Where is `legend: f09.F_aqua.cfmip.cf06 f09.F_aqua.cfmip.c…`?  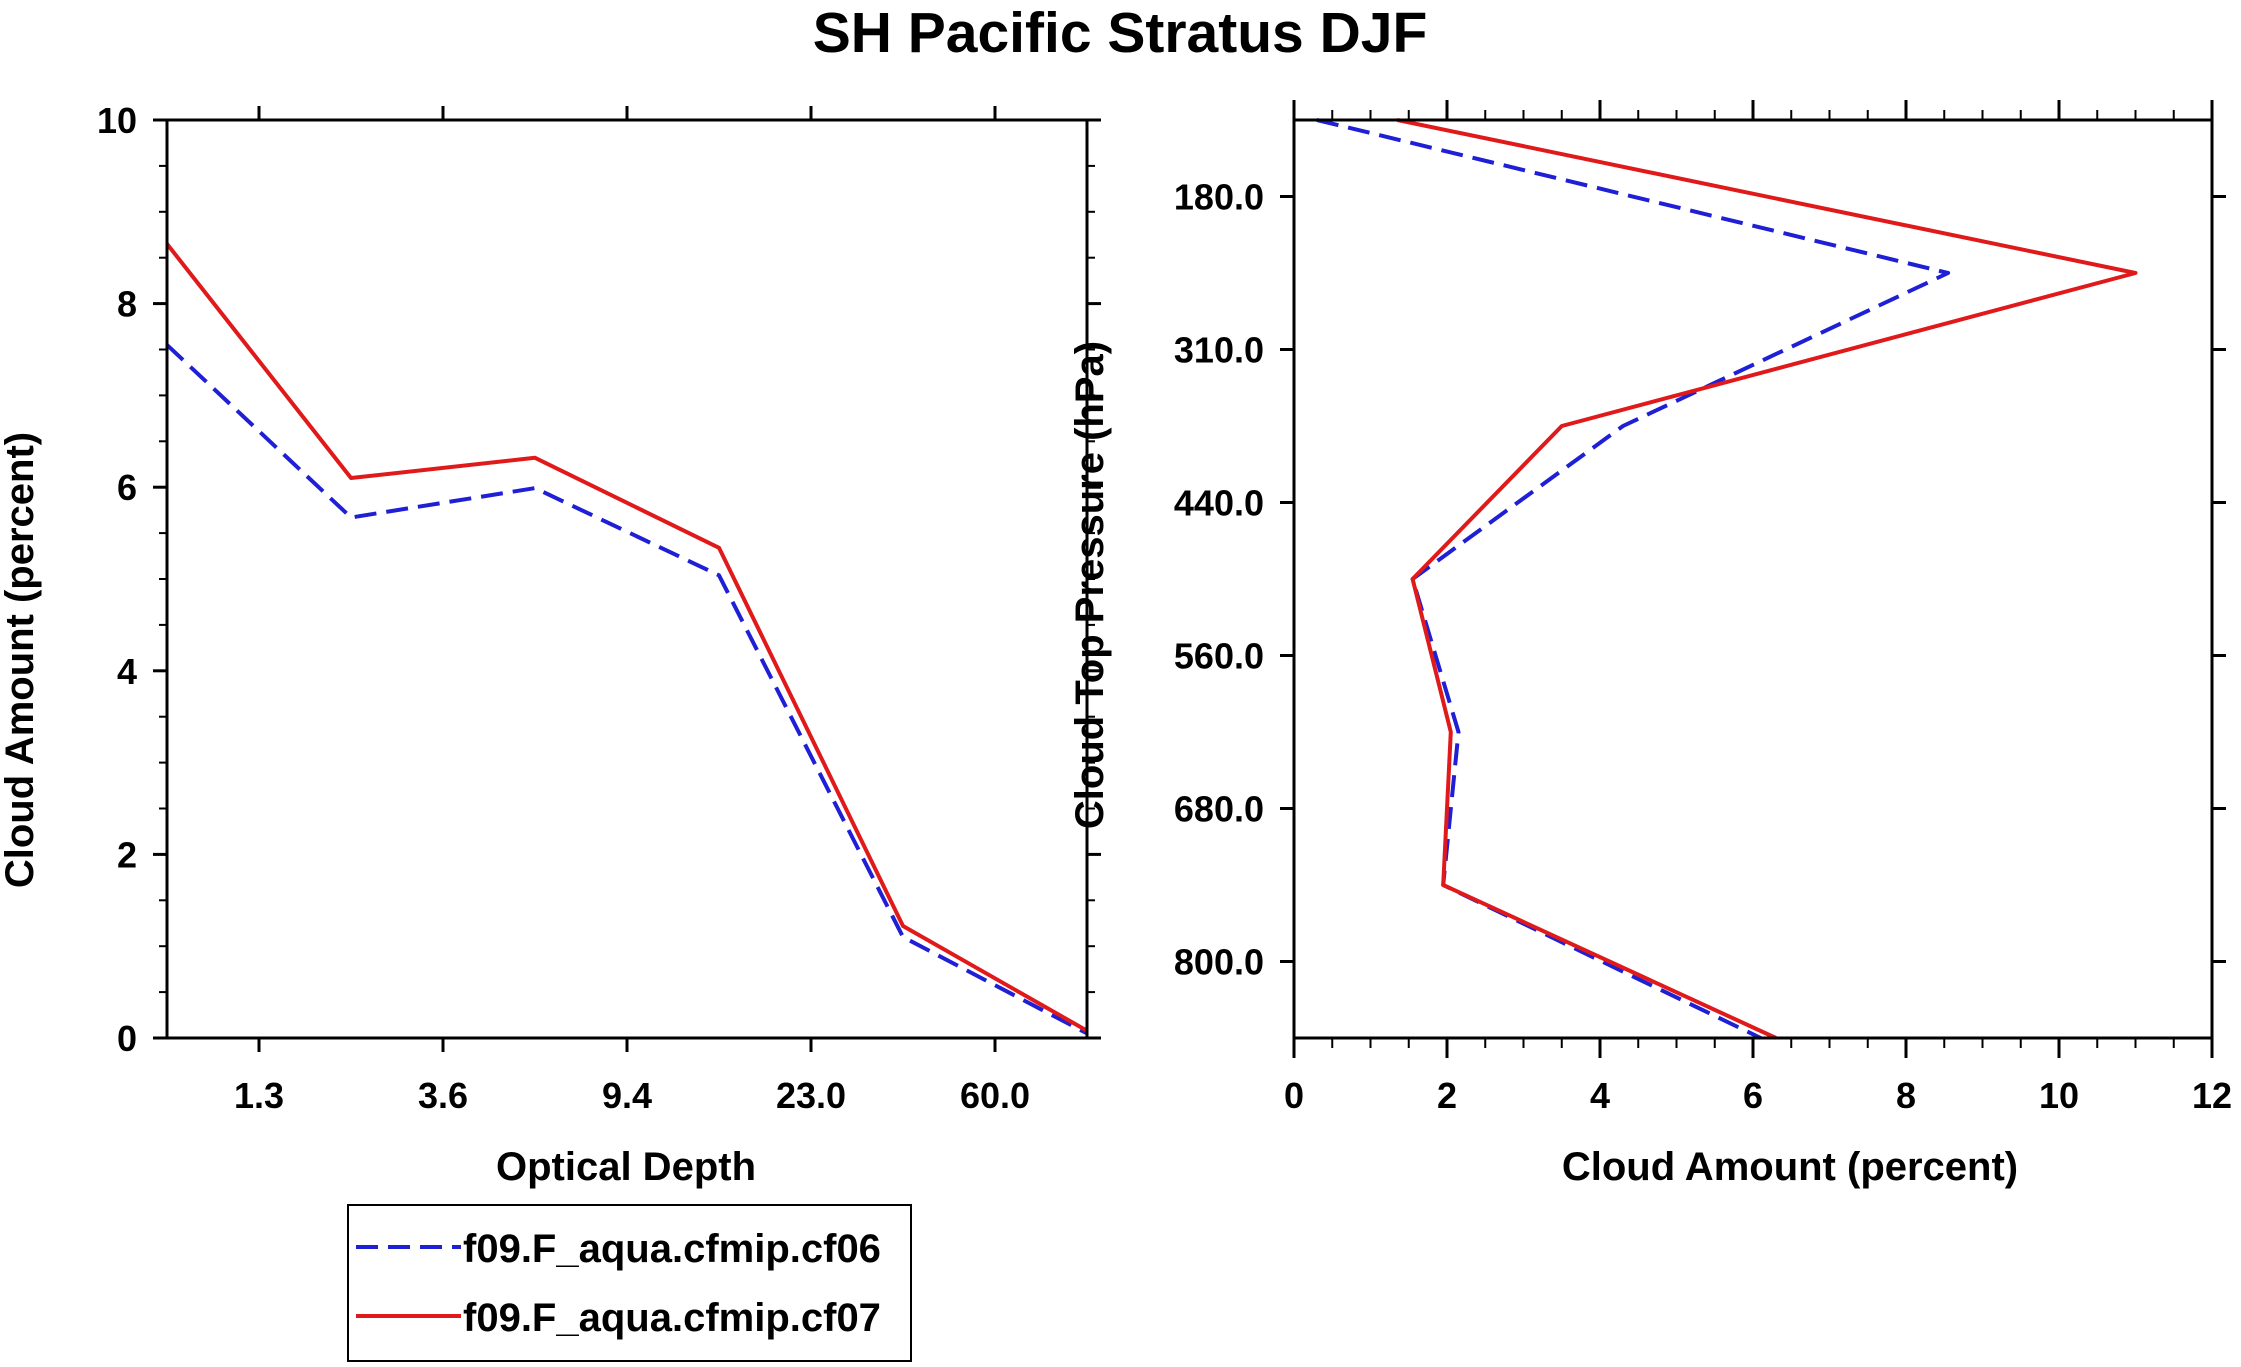
legend: f09.F_aqua.cfmip.cf06 f09.F_aqua.cfmip.c… is located at coordinates (629, 1283).